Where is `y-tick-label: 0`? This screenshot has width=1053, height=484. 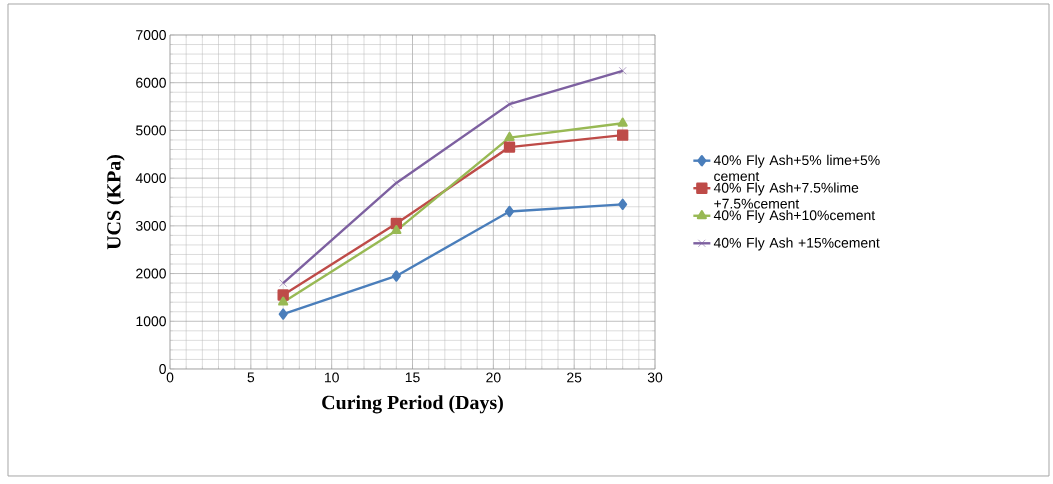 y-tick-label: 0 is located at coordinates (162, 369).